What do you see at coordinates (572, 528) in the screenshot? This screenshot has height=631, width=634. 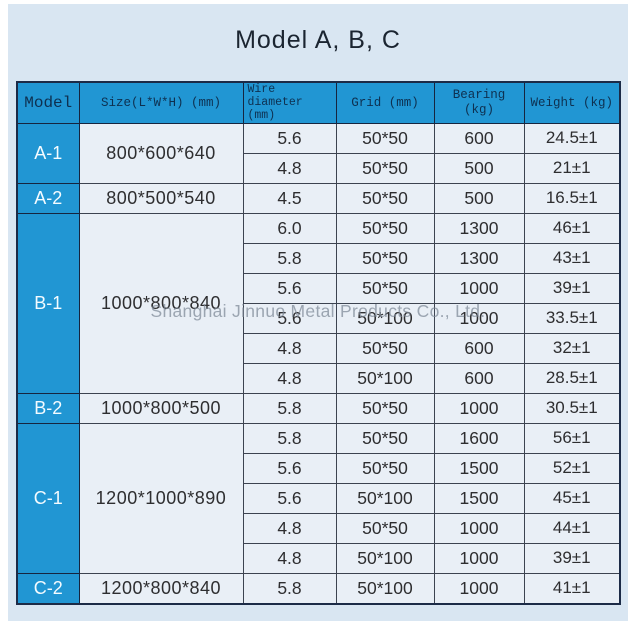 I see `weight-cell: 44±1` at bounding box center [572, 528].